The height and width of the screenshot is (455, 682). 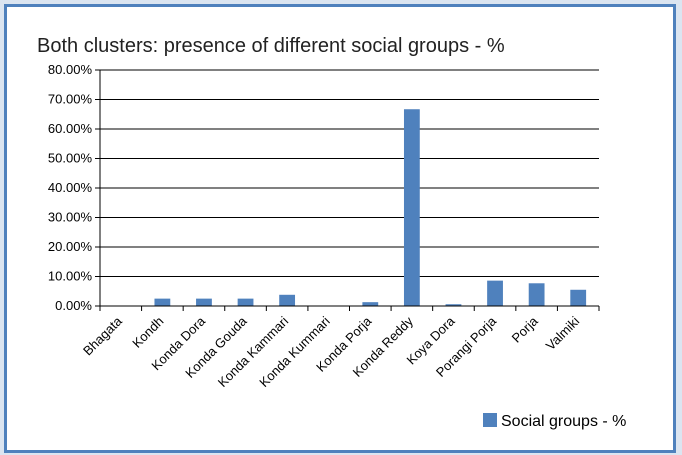 What do you see at coordinates (147, 332) in the screenshot?
I see `x-tick-label: Kondh` at bounding box center [147, 332].